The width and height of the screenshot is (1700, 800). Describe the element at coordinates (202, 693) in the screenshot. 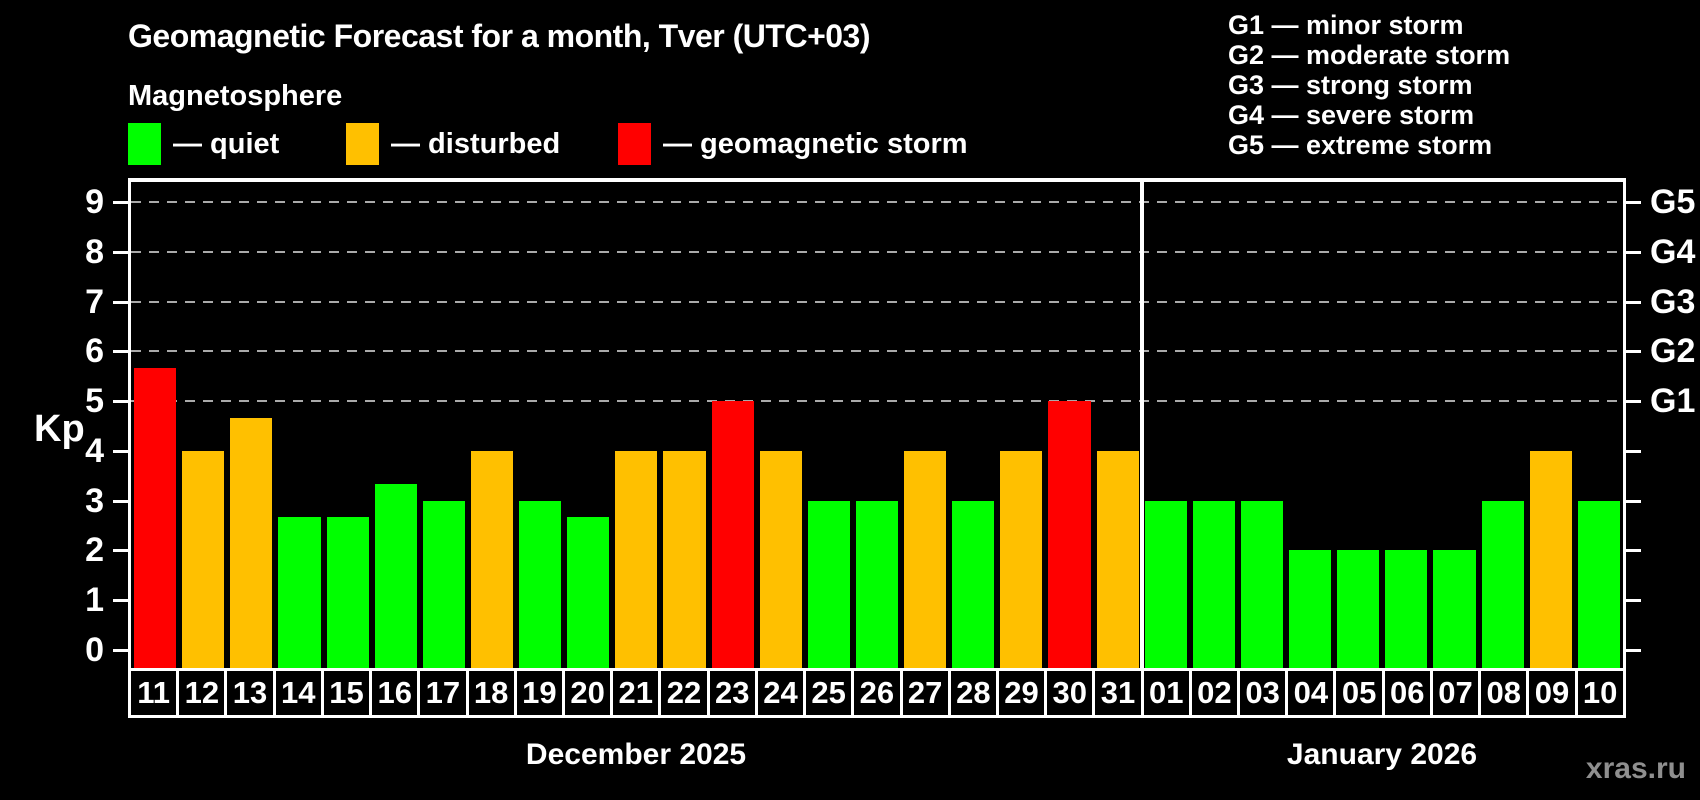

I see `date-box-december-12: 12` at that location.